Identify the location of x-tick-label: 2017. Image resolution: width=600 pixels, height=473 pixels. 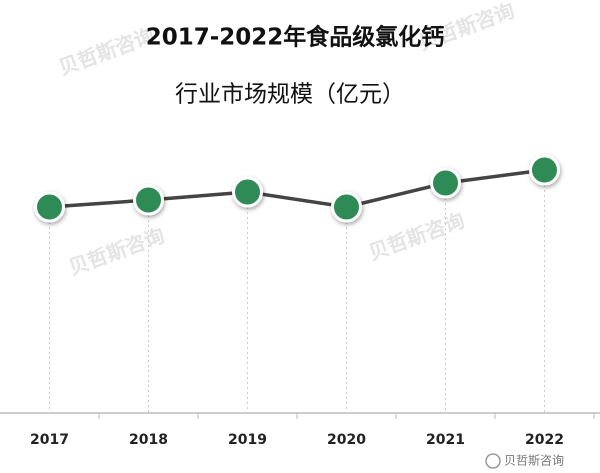
(49, 440).